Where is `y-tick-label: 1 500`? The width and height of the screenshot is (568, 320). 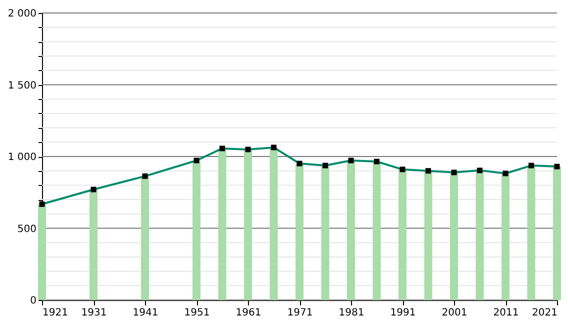 y-tick-label: 1 500 is located at coordinates (22, 86).